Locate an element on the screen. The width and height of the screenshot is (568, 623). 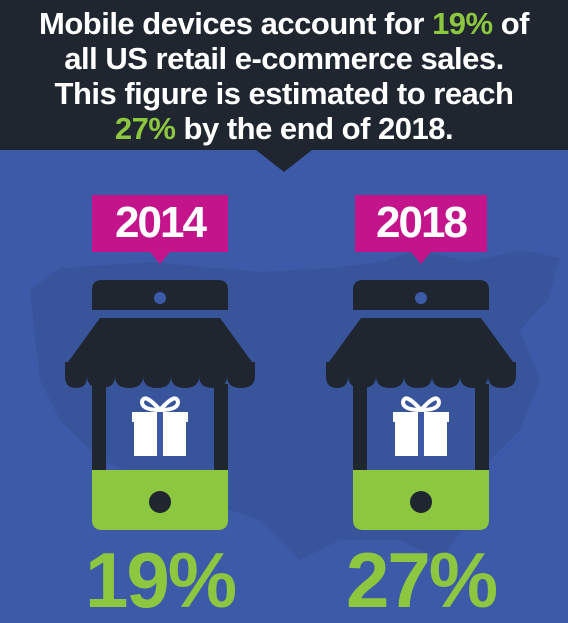
headline-line: 27% by the end of 2018. is located at coordinates (284, 128).